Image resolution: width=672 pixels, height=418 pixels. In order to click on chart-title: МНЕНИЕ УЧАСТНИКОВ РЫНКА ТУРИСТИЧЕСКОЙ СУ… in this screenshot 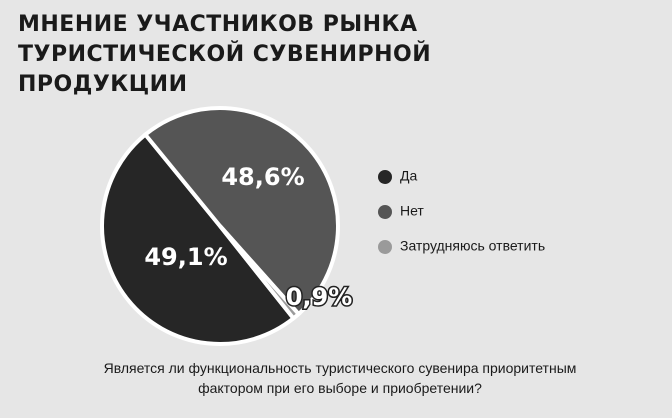, I will do `click(225, 54)`.